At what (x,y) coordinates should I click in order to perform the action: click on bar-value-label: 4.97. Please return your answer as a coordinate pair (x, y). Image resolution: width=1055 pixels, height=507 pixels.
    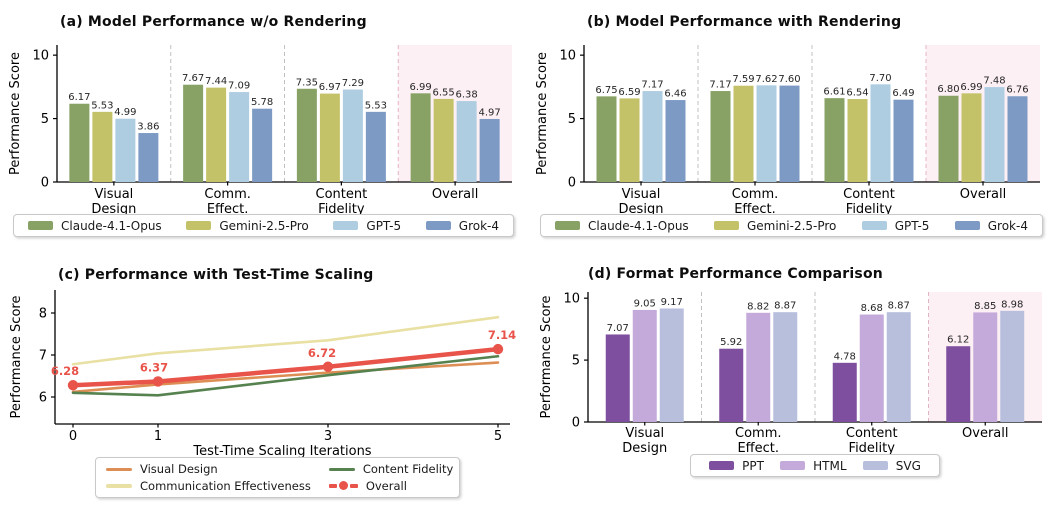
    Looking at the image, I should click on (489, 112).